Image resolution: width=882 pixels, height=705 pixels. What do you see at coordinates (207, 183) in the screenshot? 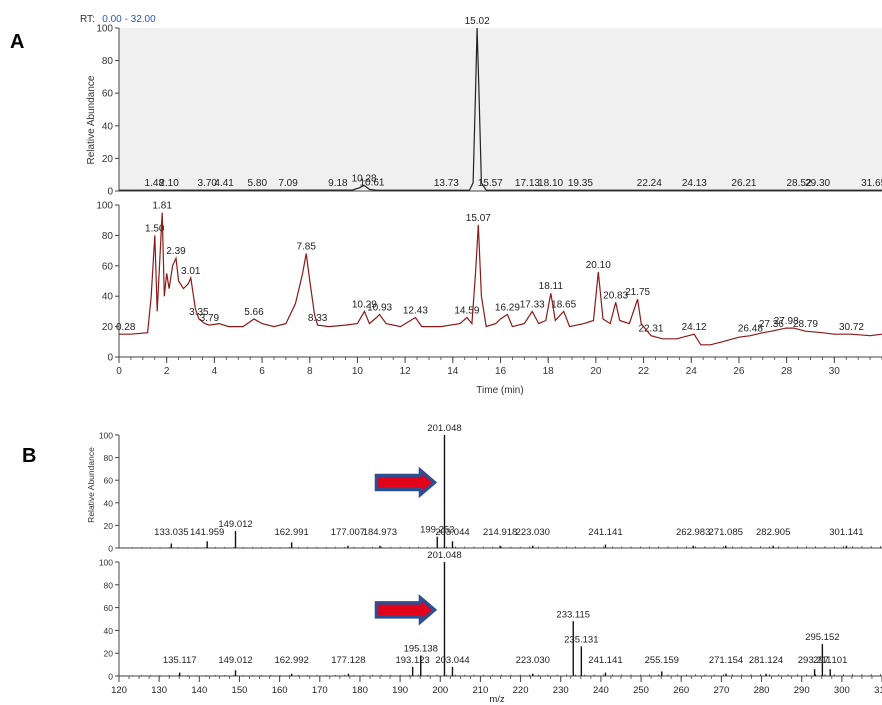
I see `peak-label: 3.70` at bounding box center [207, 183].